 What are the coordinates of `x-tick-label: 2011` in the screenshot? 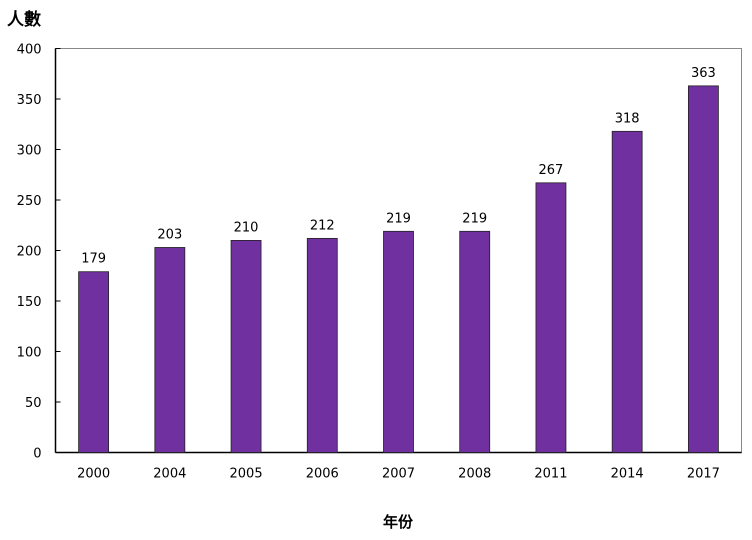 It's located at (550, 474).